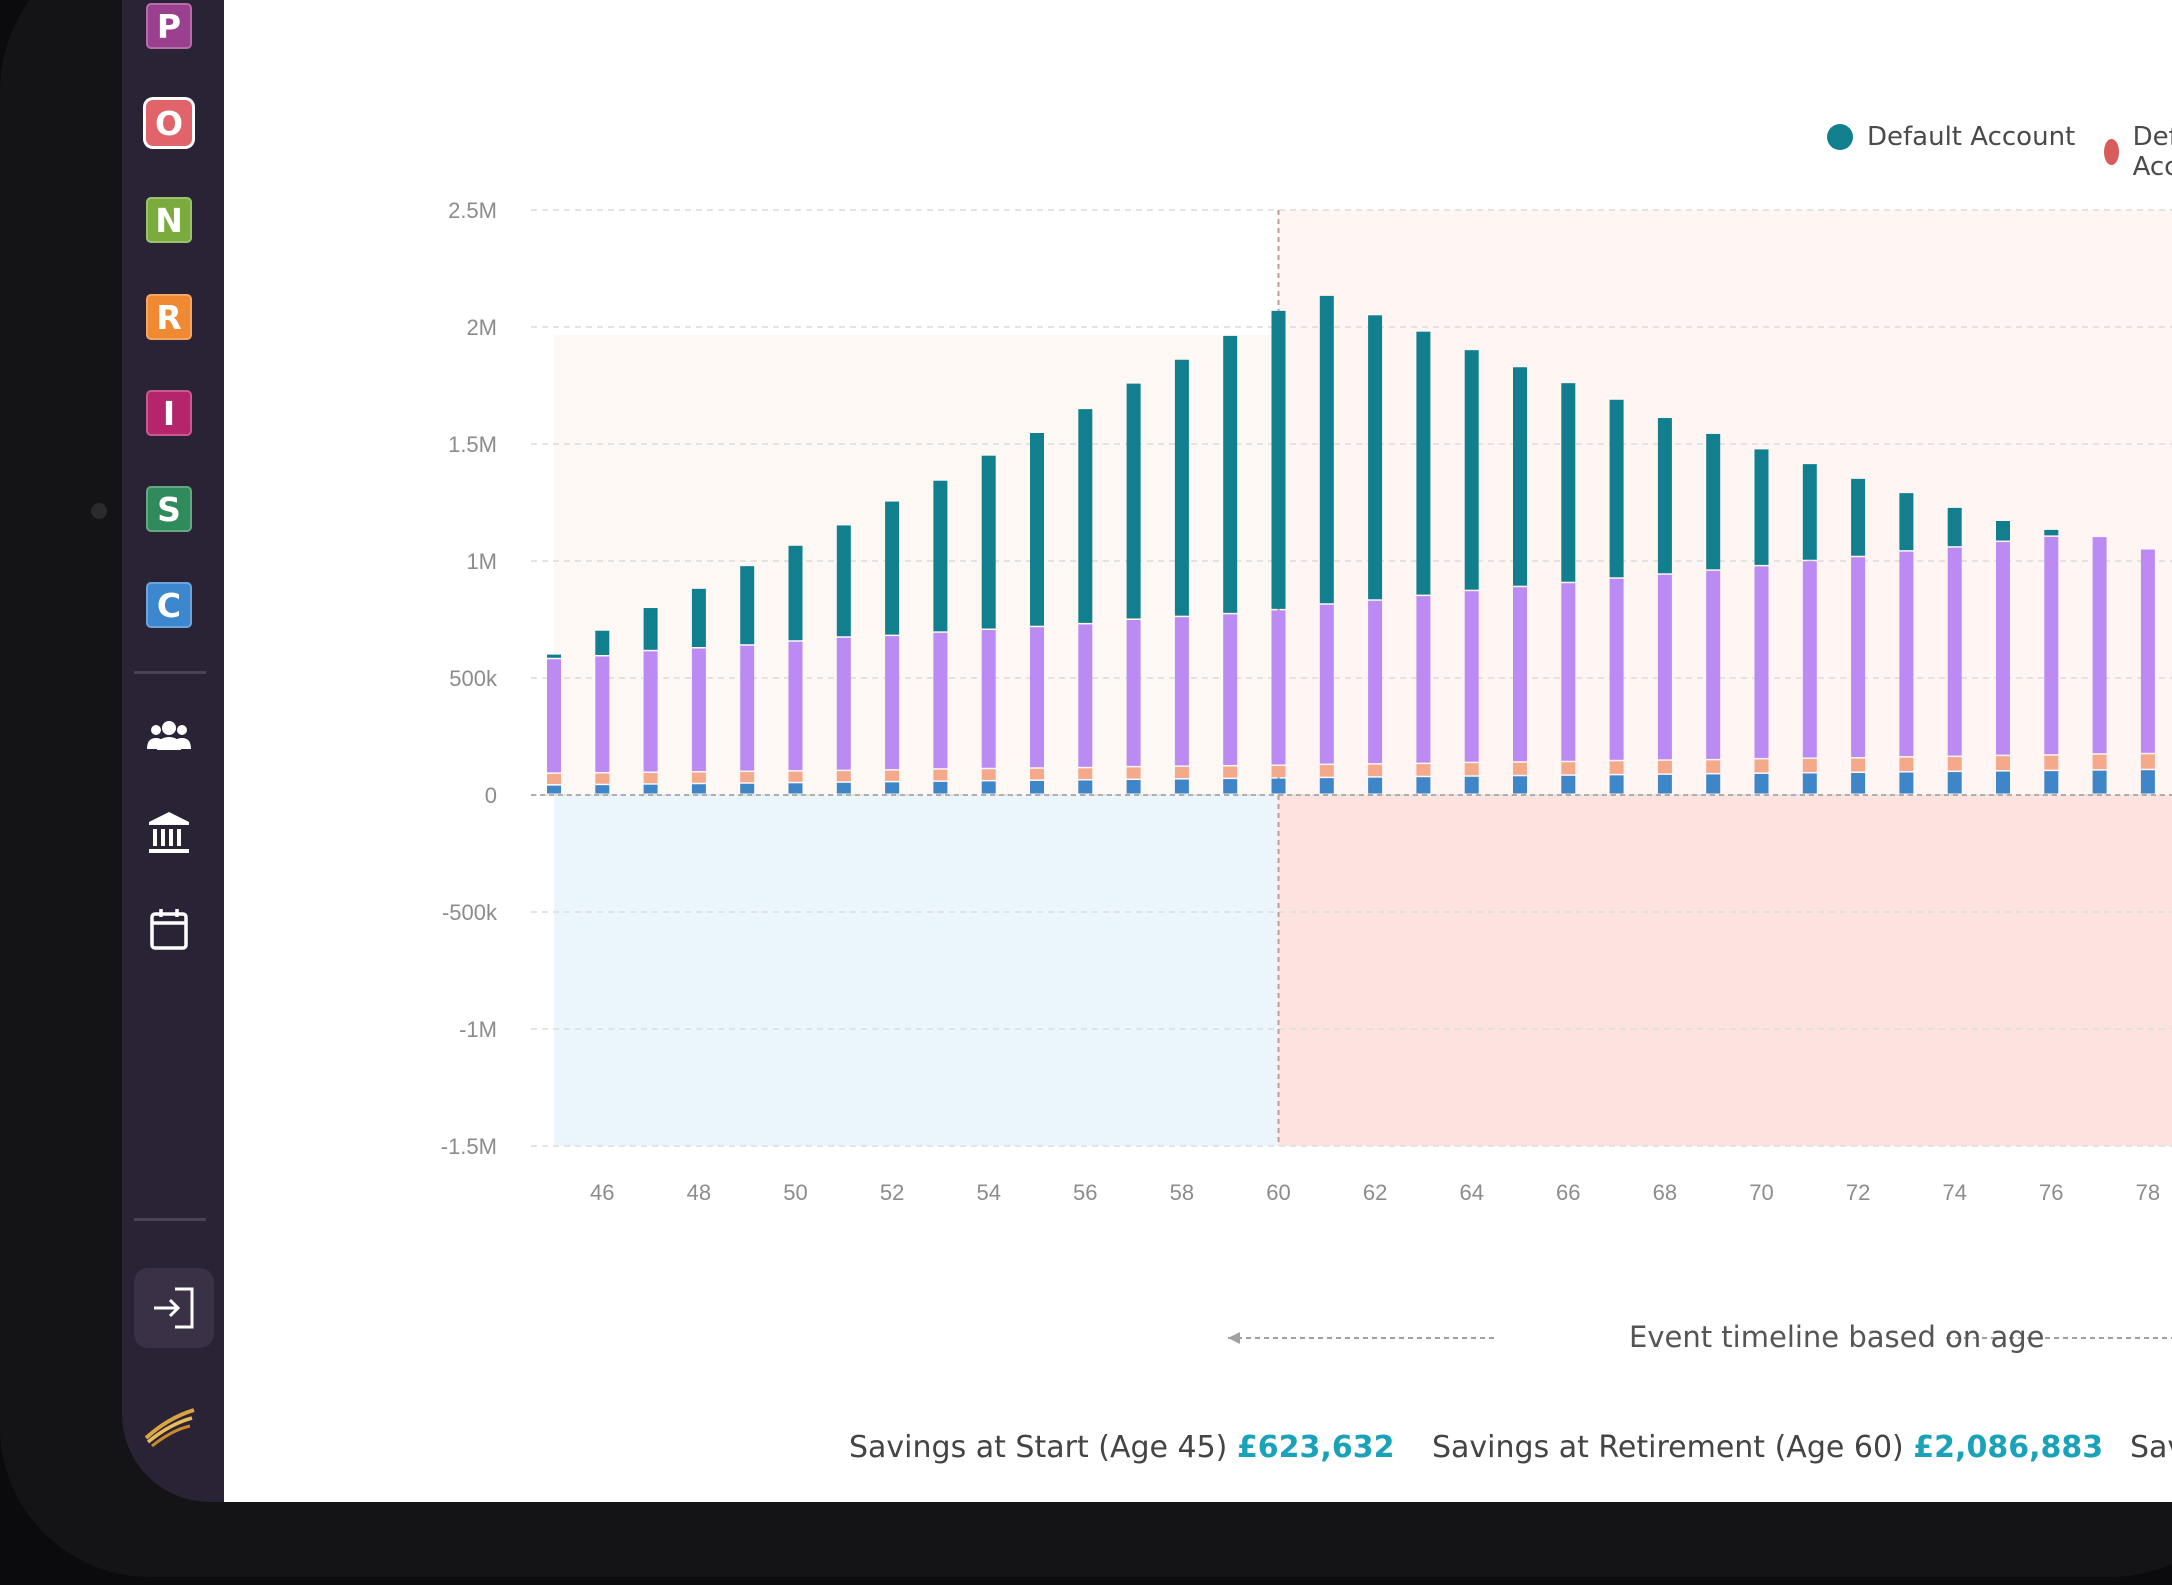 The image size is (2172, 1585). What do you see at coordinates (169, 929) in the screenshot?
I see `calendar-icon` at bounding box center [169, 929].